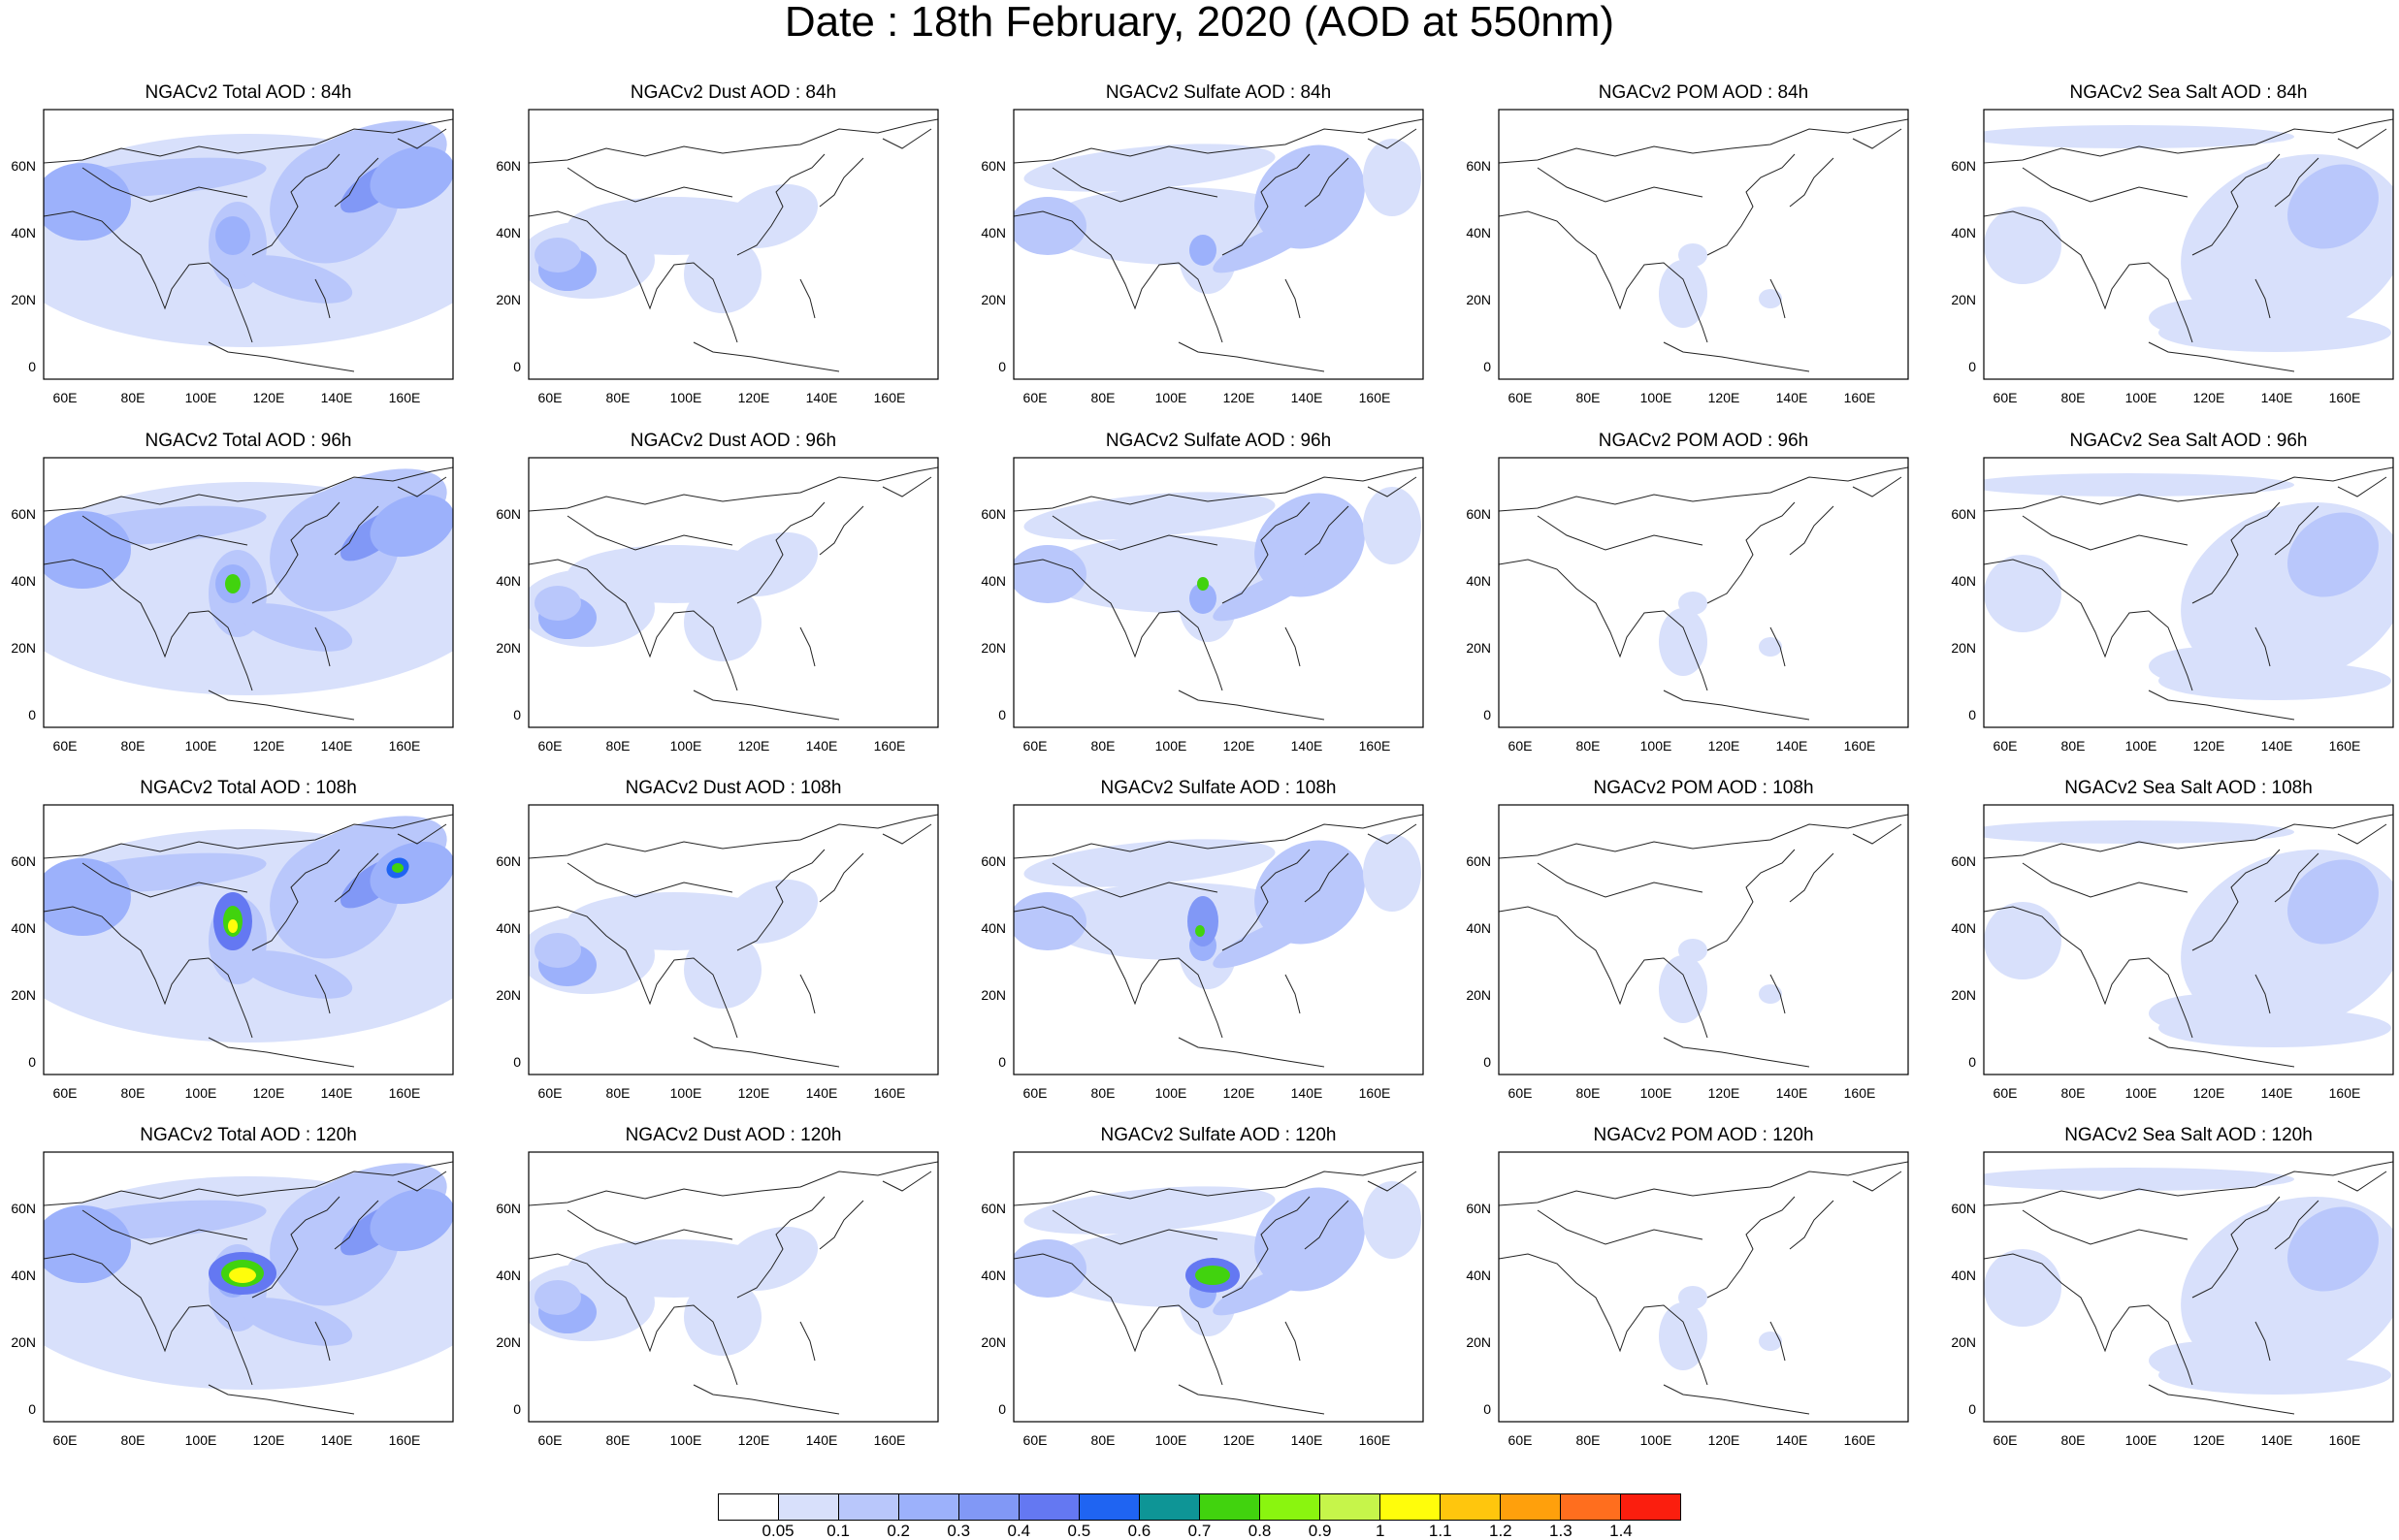 The width and height of the screenshot is (2399, 1540). Describe the element at coordinates (1199, 1507) in the screenshot. I see `colorbar-swatches` at that location.